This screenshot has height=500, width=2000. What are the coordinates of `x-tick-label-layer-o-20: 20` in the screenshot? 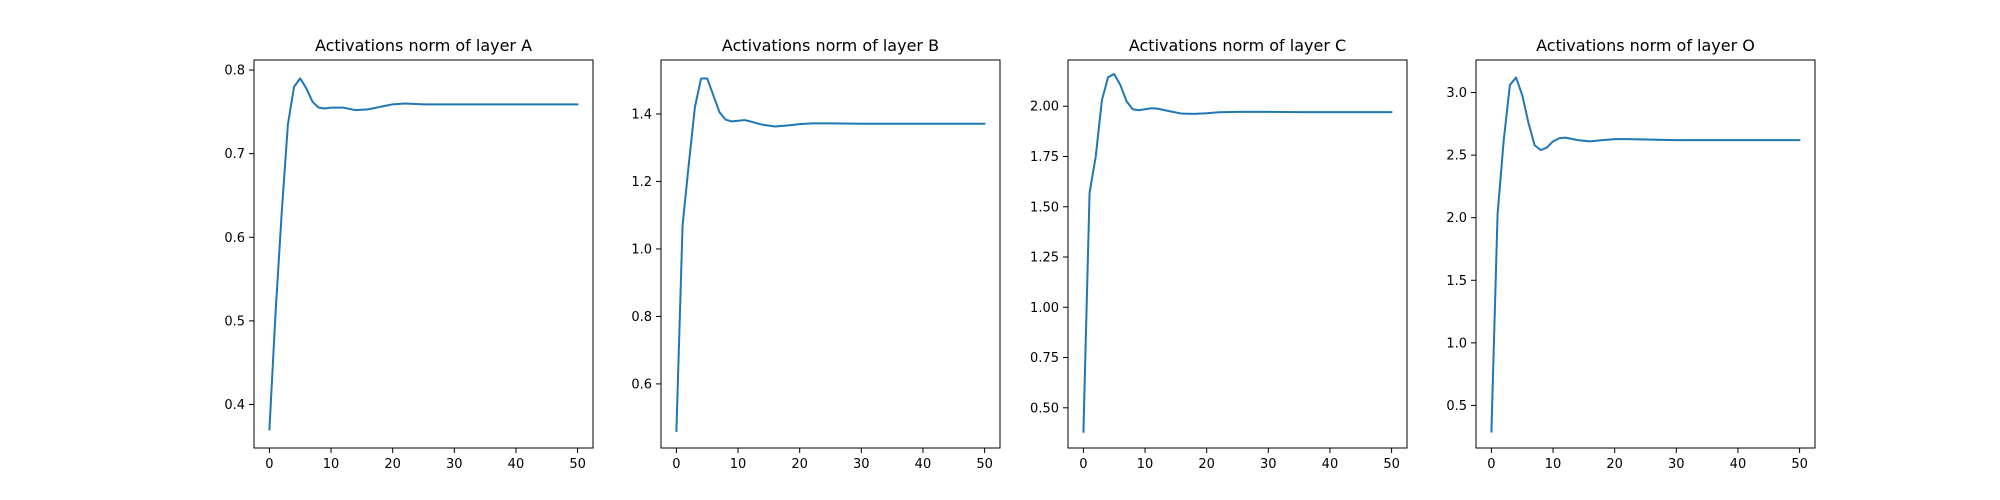 It's located at (1614, 464).